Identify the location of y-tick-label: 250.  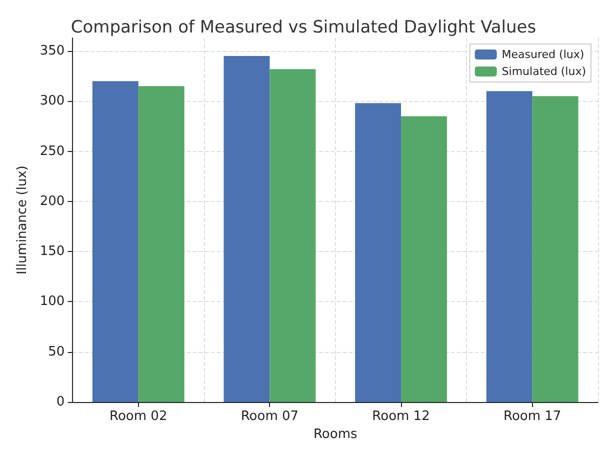
(52, 151).